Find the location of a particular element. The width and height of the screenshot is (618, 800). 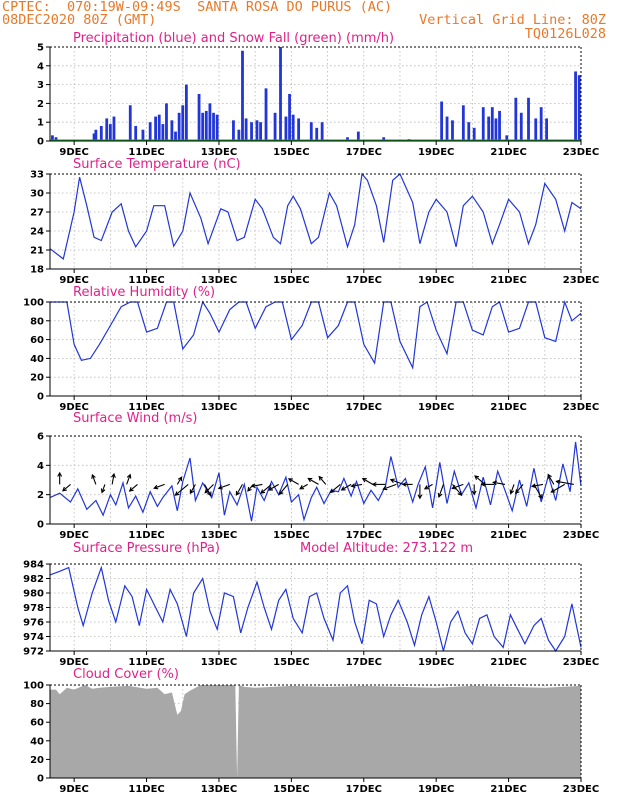

header-grid-note: Vertical Grid Line: 80Z is located at coordinates (512, 20).